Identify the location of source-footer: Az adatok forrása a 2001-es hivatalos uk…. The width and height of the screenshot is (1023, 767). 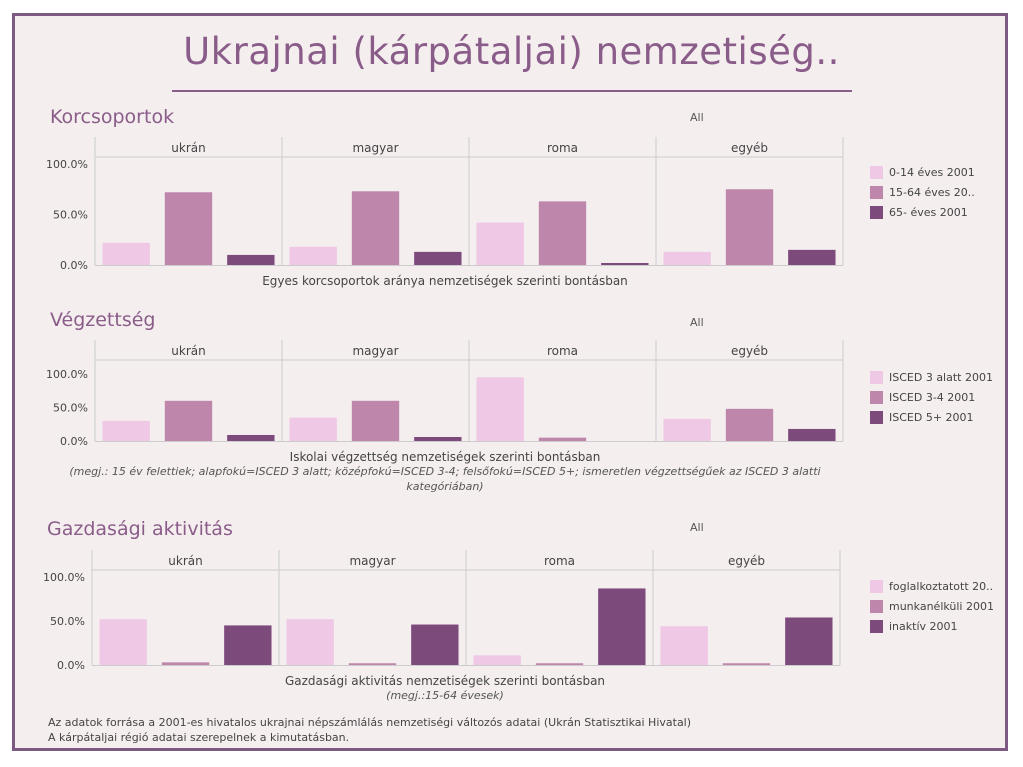
(369, 730).